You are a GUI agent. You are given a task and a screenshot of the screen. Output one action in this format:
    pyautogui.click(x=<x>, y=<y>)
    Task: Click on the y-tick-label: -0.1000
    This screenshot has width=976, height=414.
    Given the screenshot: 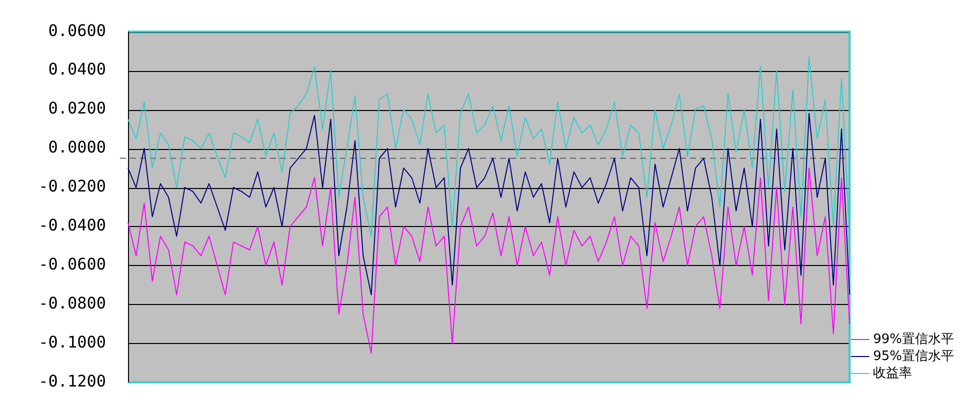 What is the action you would take?
    pyautogui.click(x=72, y=342)
    